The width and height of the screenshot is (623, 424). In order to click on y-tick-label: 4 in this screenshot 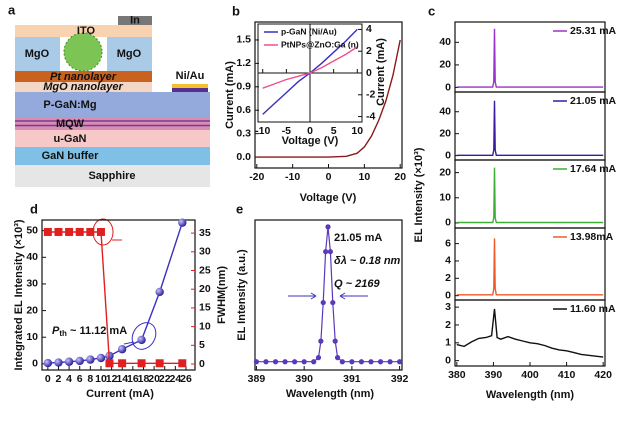, I will do `click(448, 261)`.